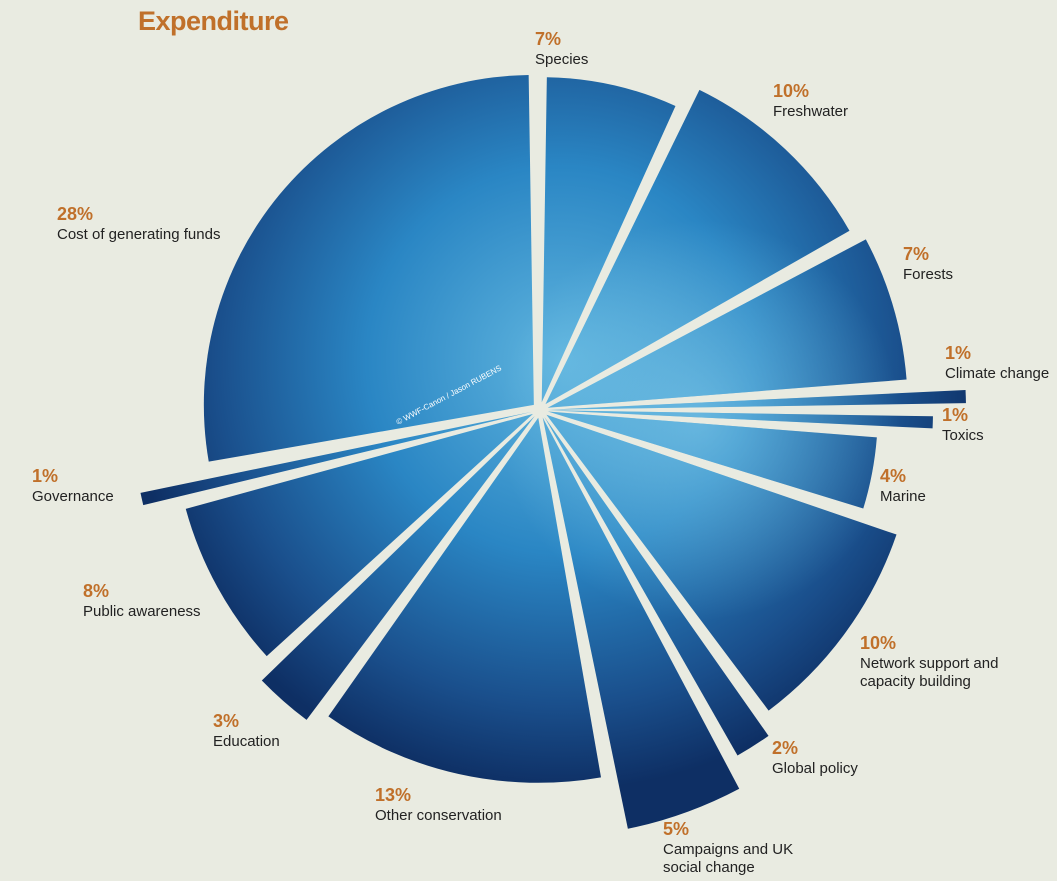  I want to click on value-label: 2%, so click(785, 748).